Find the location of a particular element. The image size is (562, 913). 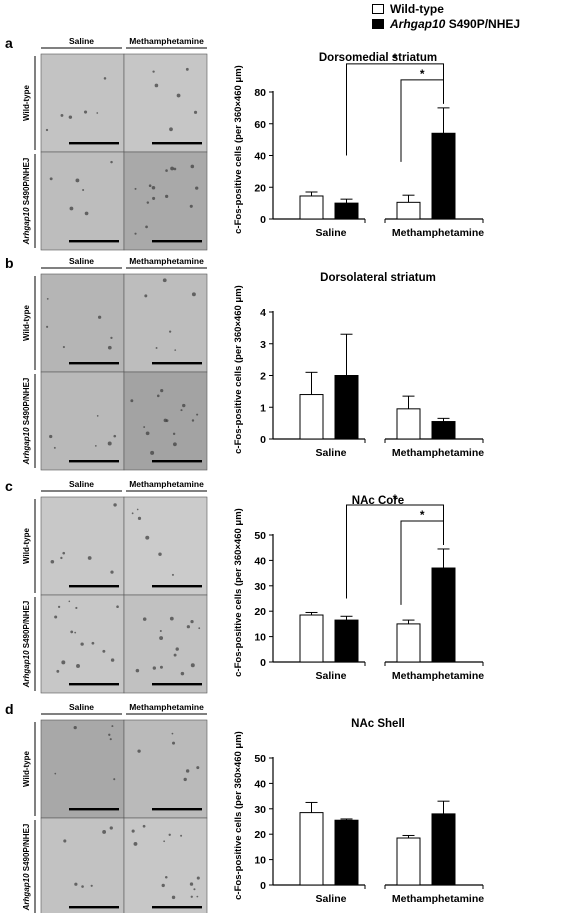

row-label-wild-type: Wild-type is located at coordinates (26, 322).